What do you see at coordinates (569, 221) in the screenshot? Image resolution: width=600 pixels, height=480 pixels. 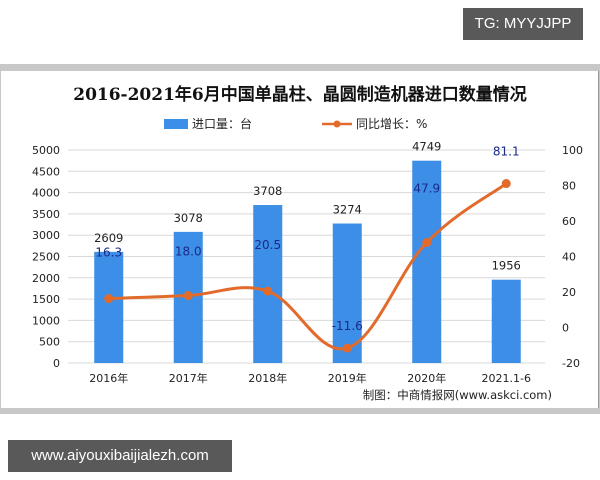 I see `right-tick-label: 60` at bounding box center [569, 221].